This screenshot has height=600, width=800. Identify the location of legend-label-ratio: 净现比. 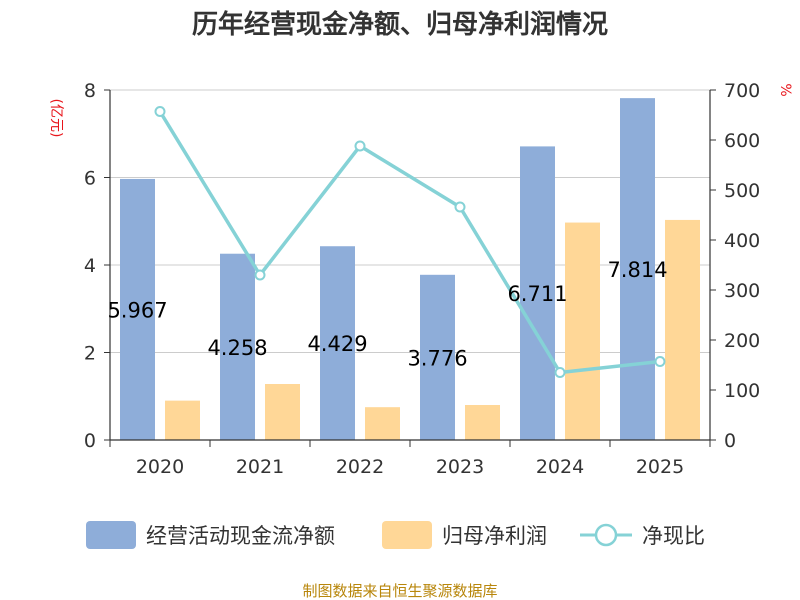
(673, 536).